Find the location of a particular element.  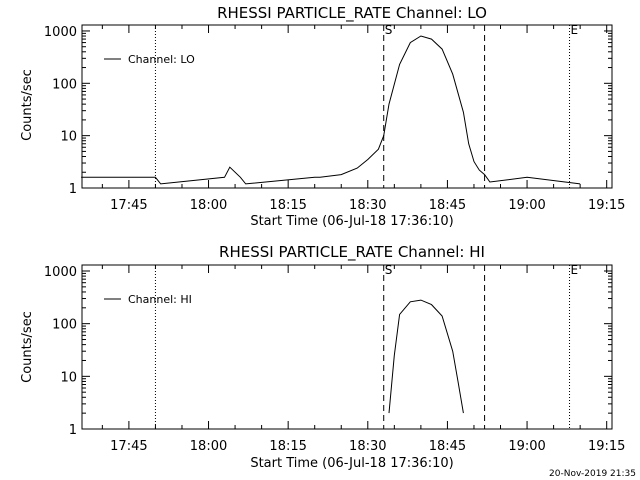

legend-label: Channel: LO is located at coordinates (161, 59).